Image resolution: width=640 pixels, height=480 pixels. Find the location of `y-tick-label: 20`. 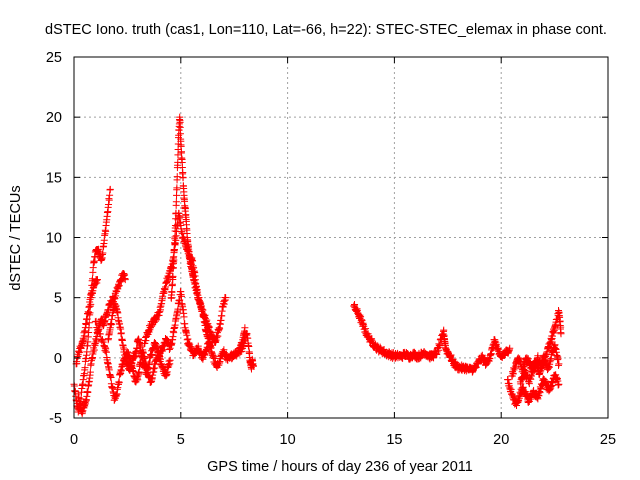

y-tick-label: 20 is located at coordinates (54, 118).